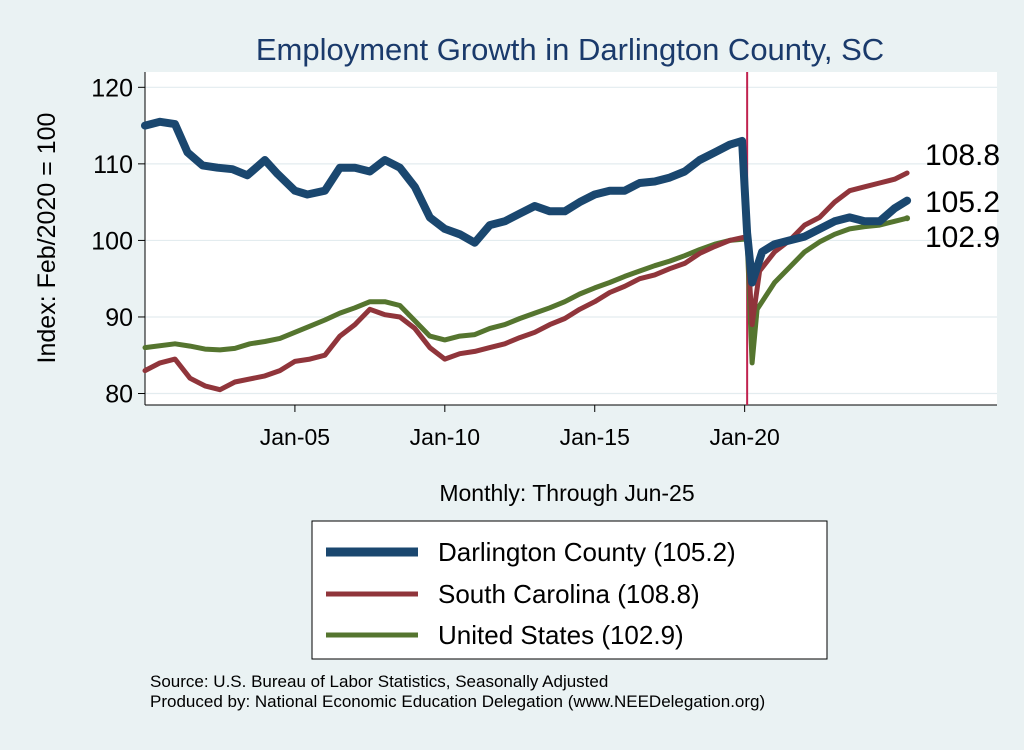  What do you see at coordinates (119, 395) in the screenshot?
I see `y-tick-label: 80` at bounding box center [119, 395].